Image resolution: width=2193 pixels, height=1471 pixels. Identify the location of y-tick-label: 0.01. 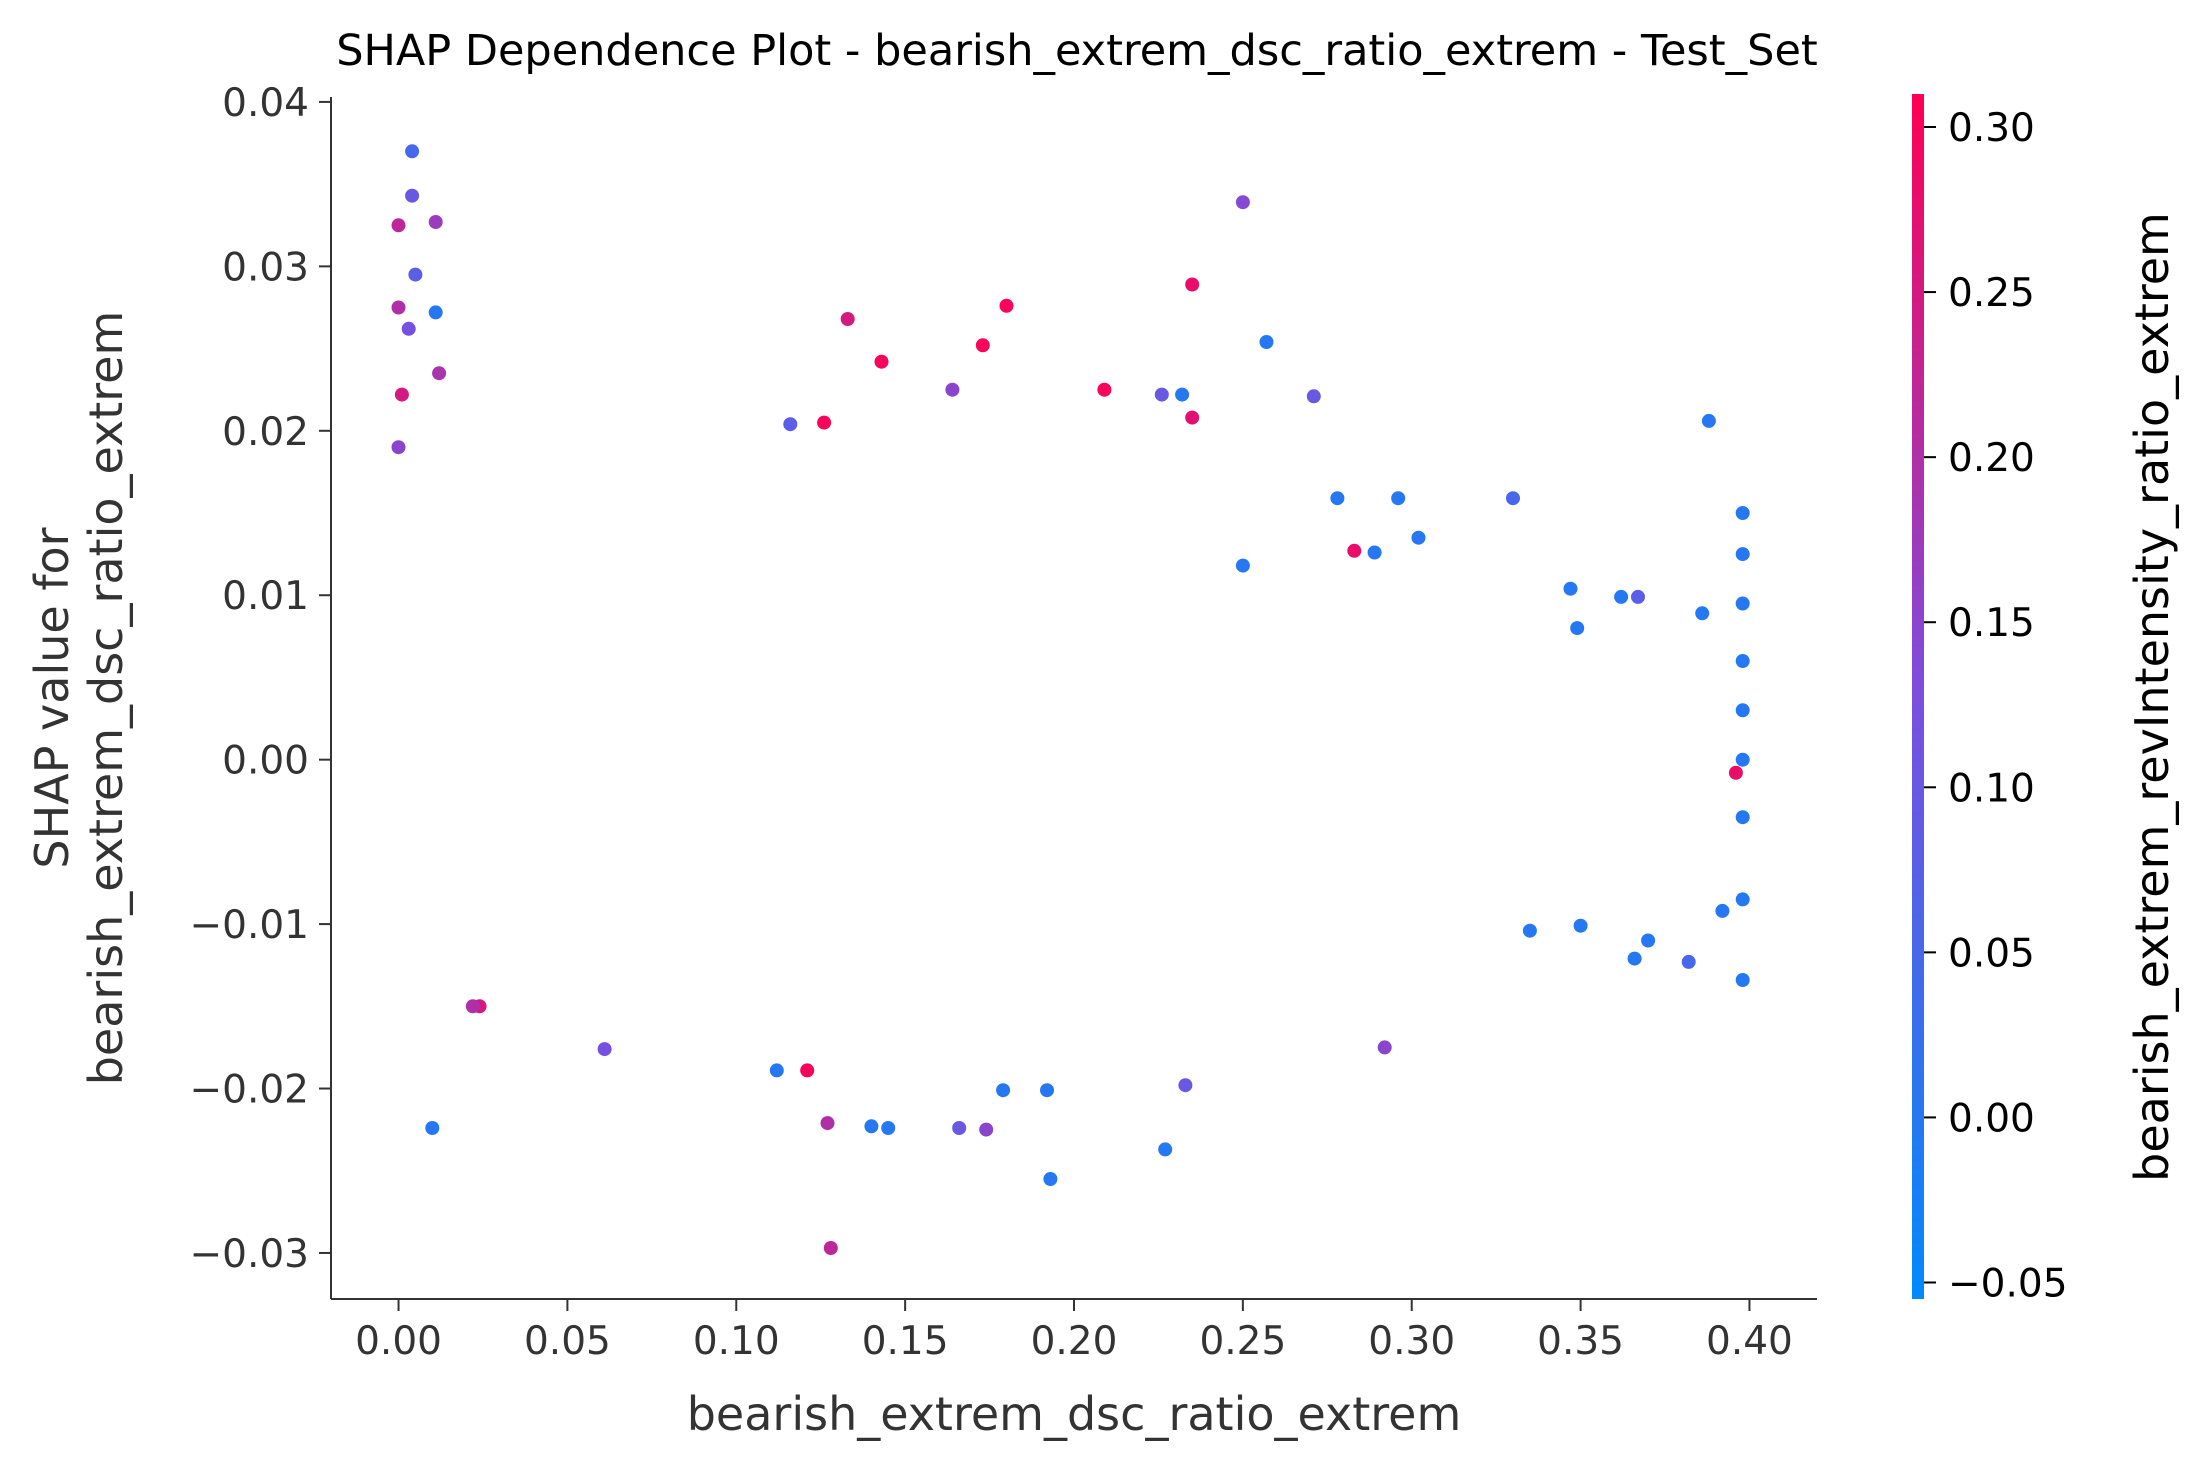
(265, 596).